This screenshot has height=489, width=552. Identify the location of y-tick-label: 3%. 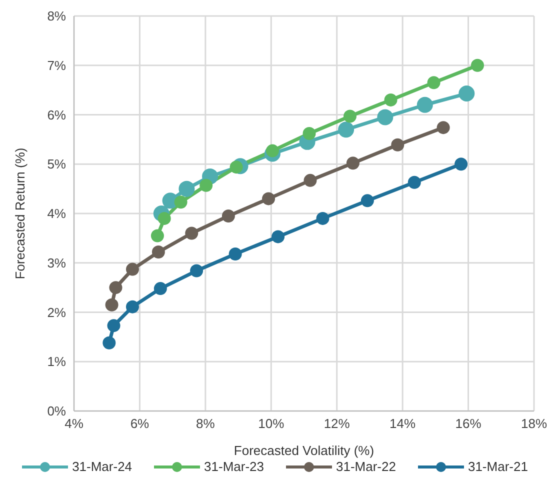
(56, 262).